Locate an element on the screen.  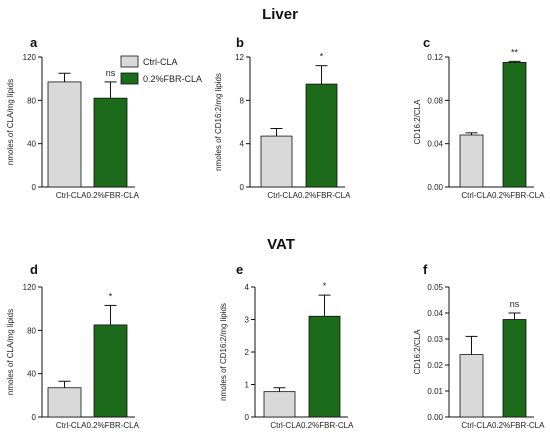
y-tick-label-c: 0.12 is located at coordinates (435, 57).